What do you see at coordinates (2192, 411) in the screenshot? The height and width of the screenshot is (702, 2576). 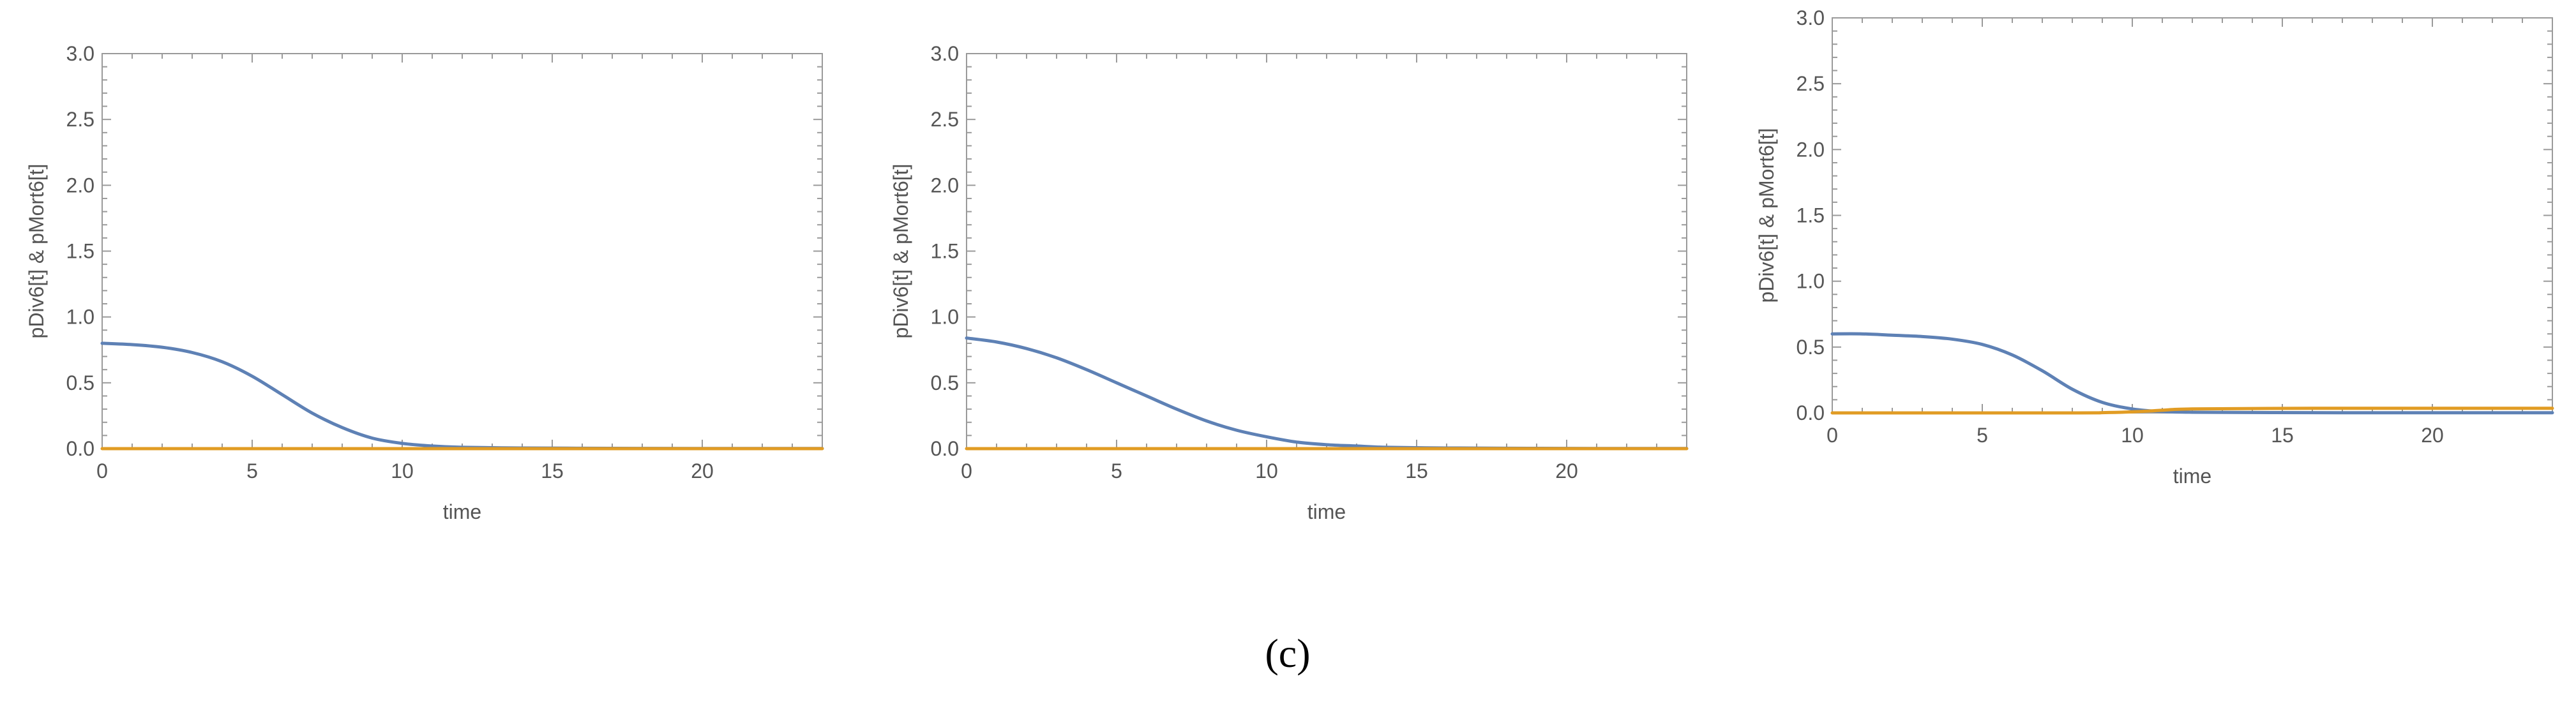 I see `series-line-orange` at bounding box center [2192, 411].